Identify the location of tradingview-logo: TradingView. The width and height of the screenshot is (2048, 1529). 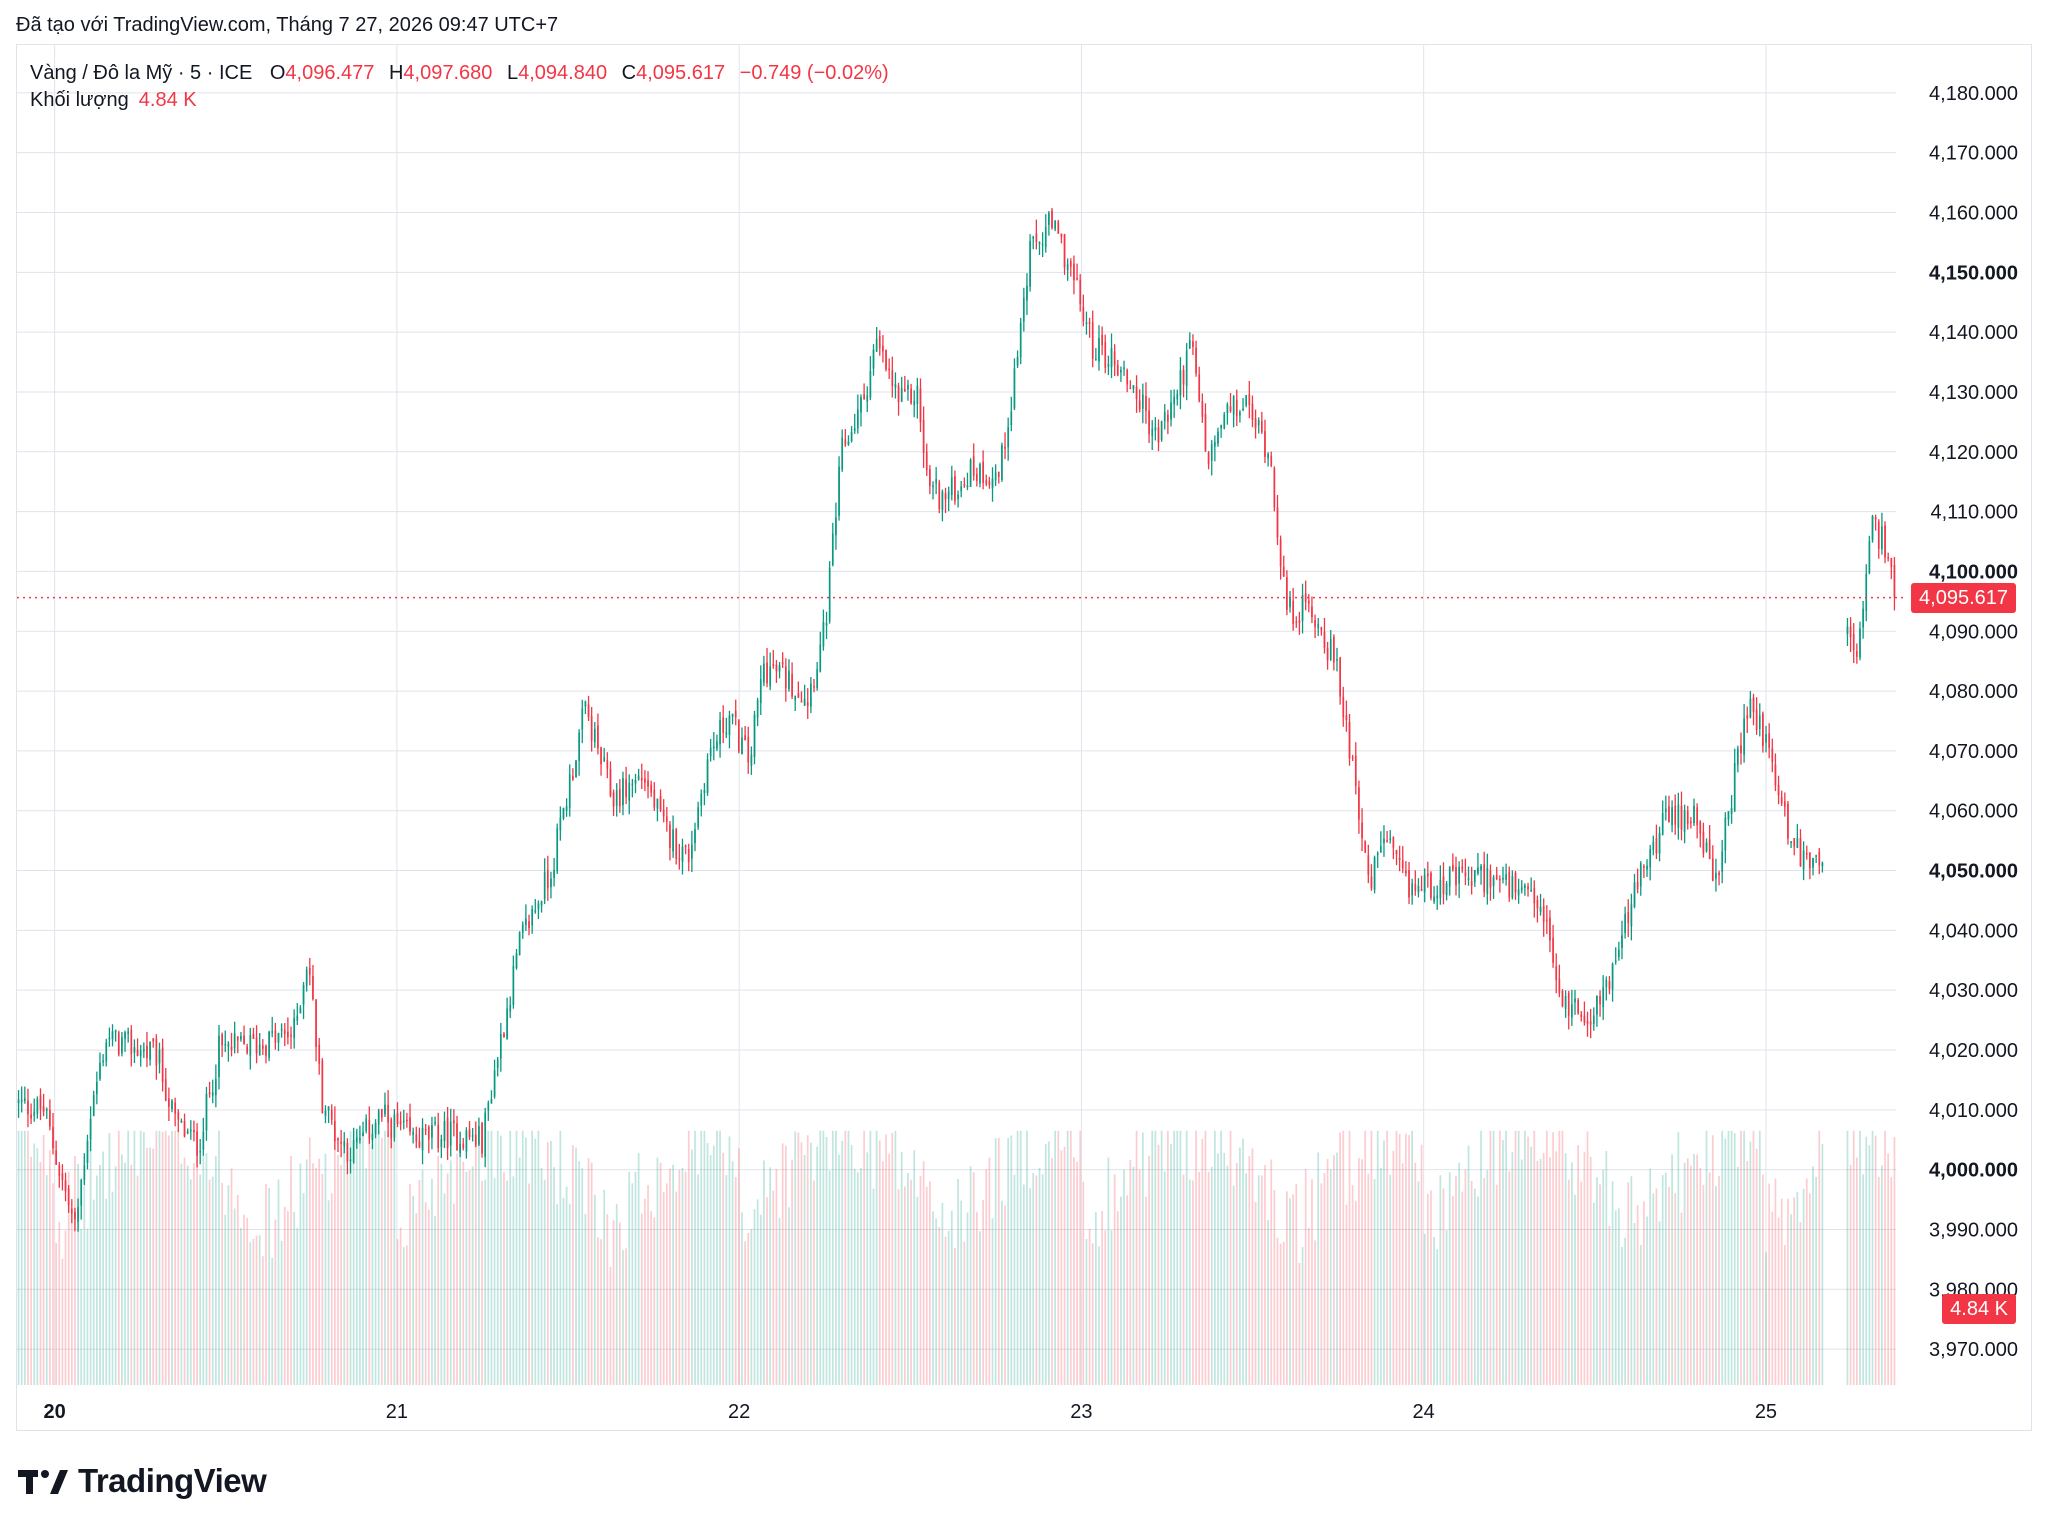
(142, 1481).